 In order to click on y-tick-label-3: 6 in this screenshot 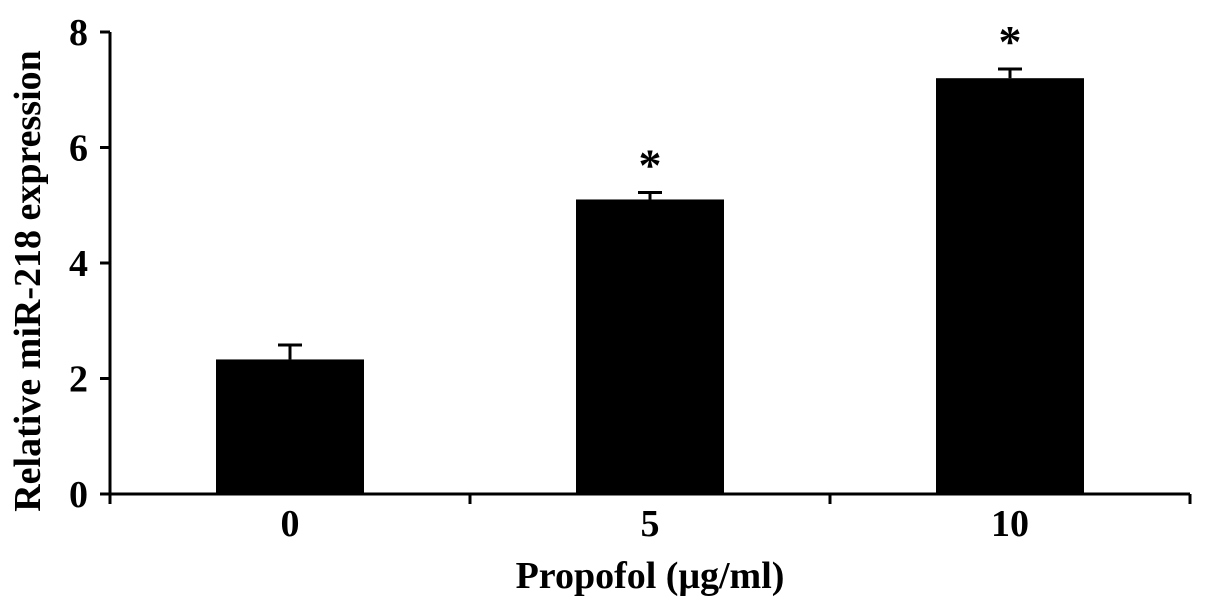, I will do `click(78, 149)`.